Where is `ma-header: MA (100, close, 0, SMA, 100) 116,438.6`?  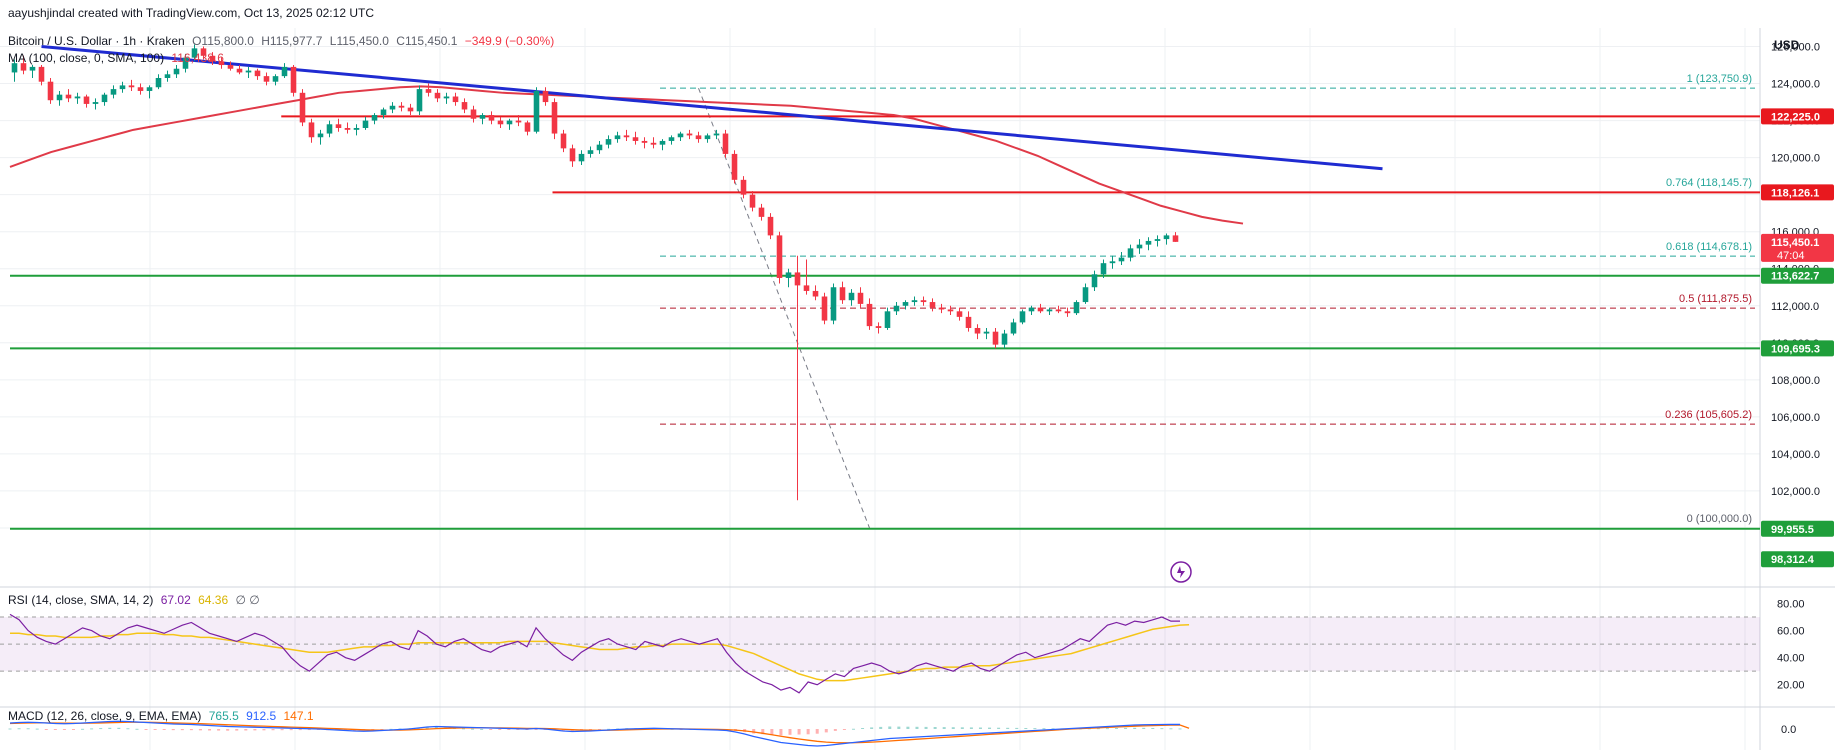
ma-header: MA (100, close, 0, SMA, 100) 116,438.6 is located at coordinates (118, 58).